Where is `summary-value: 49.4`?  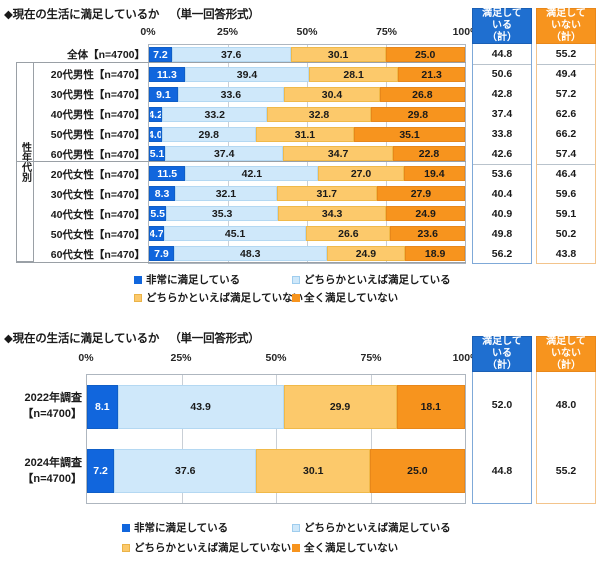 summary-value: 49.4 is located at coordinates (566, 74).